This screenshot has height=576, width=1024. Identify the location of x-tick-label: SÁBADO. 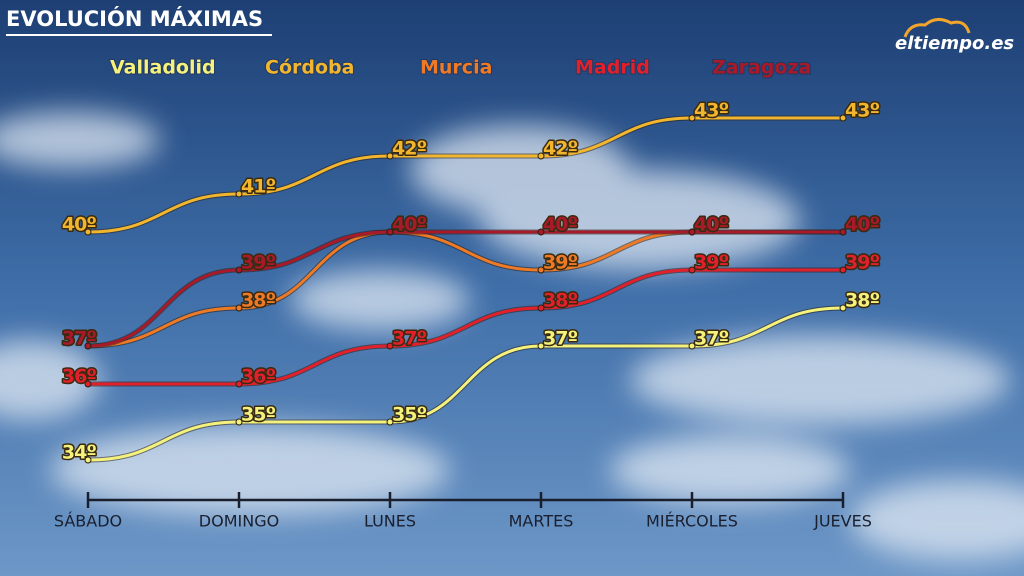
(88, 521).